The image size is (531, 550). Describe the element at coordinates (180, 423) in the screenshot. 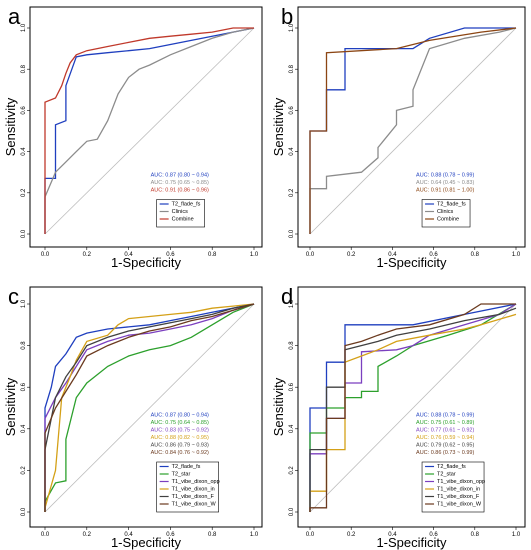

I see `auc-label: AUC: 0.75 (0.64 ~ 0.85)` at that location.